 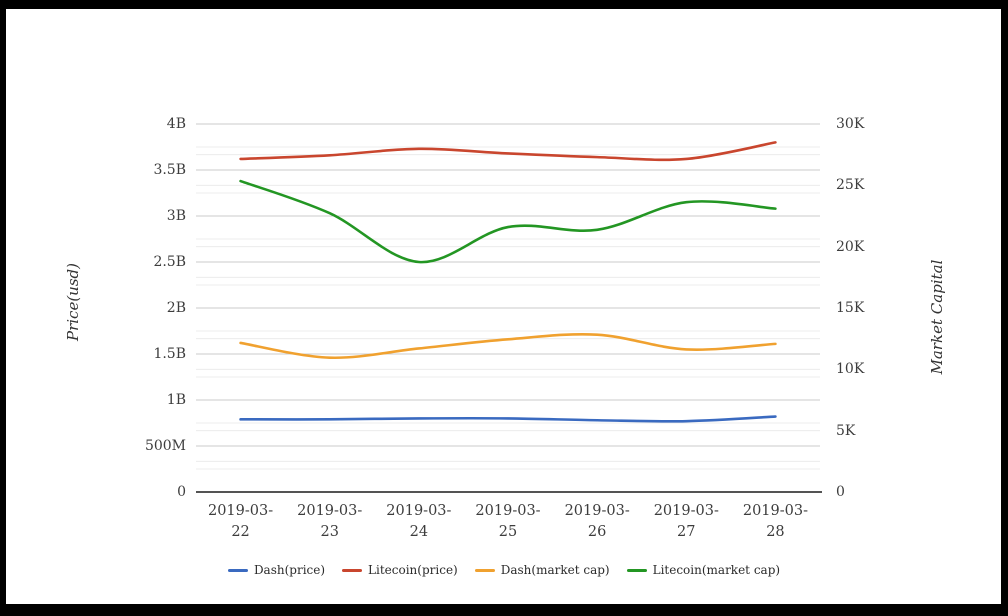 What do you see at coordinates (413, 570) in the screenshot?
I see `legend-label: Litecoin(price)` at bounding box center [413, 570].